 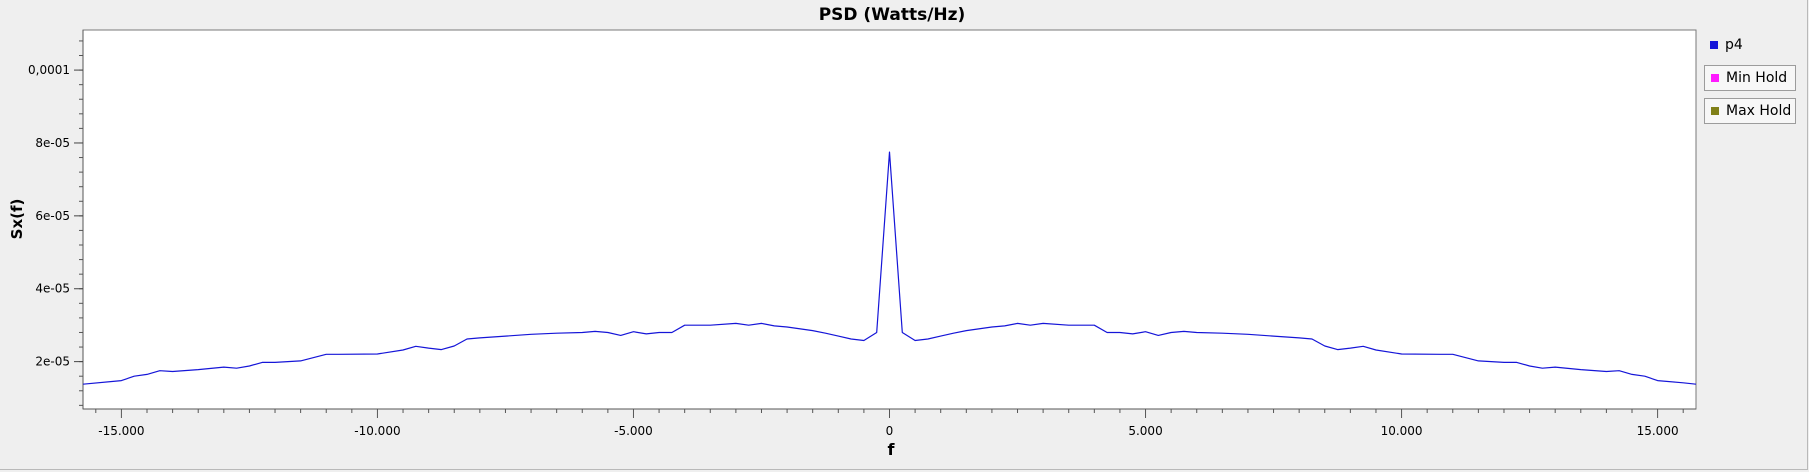 I want to click on y-tick-label: 0,0001, so click(x=49, y=70).